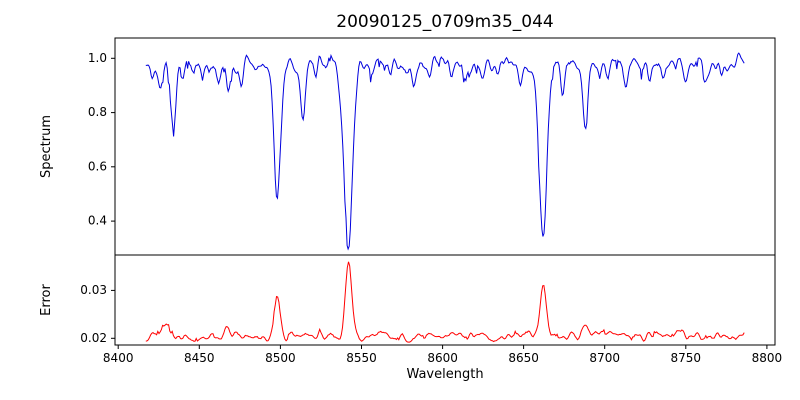 The image size is (800, 400). What do you see at coordinates (118, 358) in the screenshot?
I see `x-tick-label: 8400` at bounding box center [118, 358].